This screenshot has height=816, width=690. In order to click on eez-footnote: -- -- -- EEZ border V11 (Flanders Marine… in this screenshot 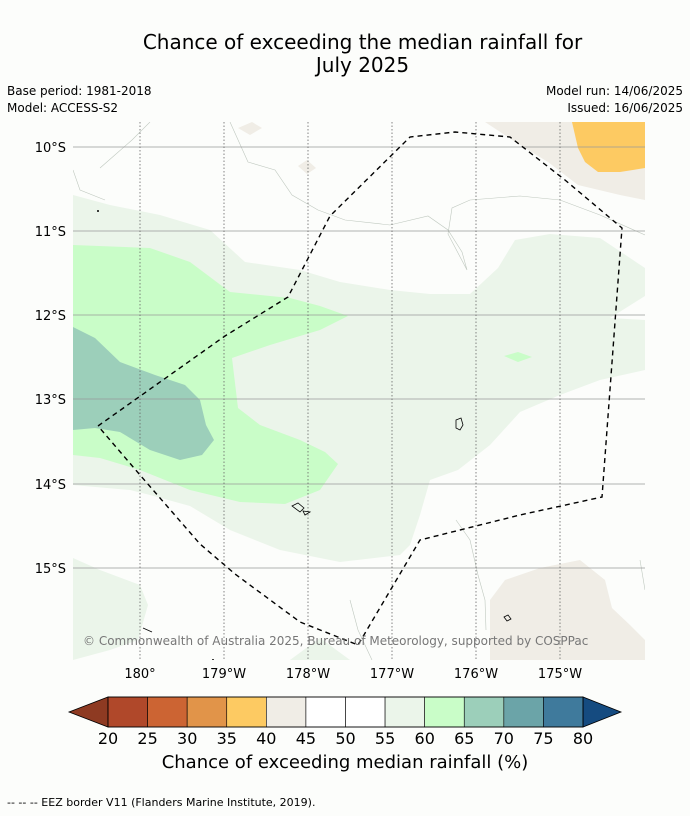, I will do `click(161, 802)`.